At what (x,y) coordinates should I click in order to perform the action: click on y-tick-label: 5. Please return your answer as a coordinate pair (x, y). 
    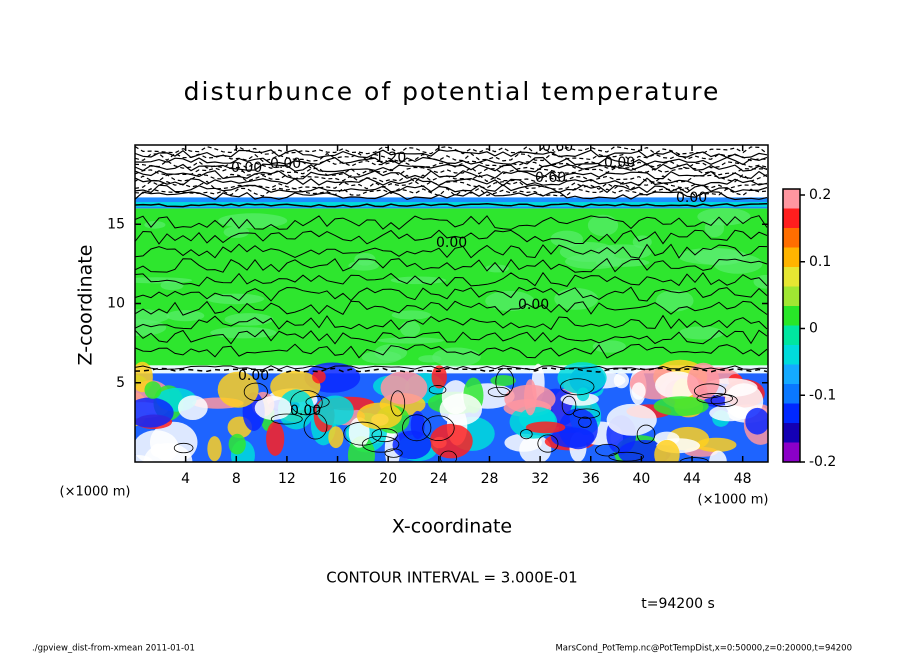
    Looking at the image, I should click on (120, 383).